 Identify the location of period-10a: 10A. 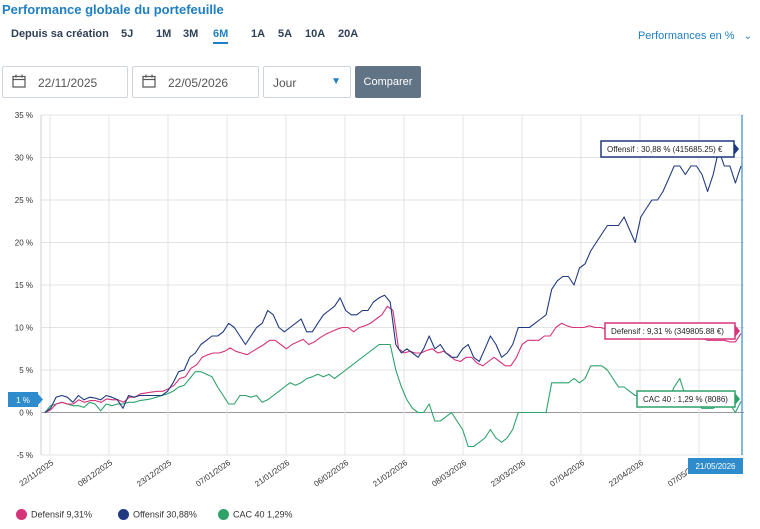
(315, 34).